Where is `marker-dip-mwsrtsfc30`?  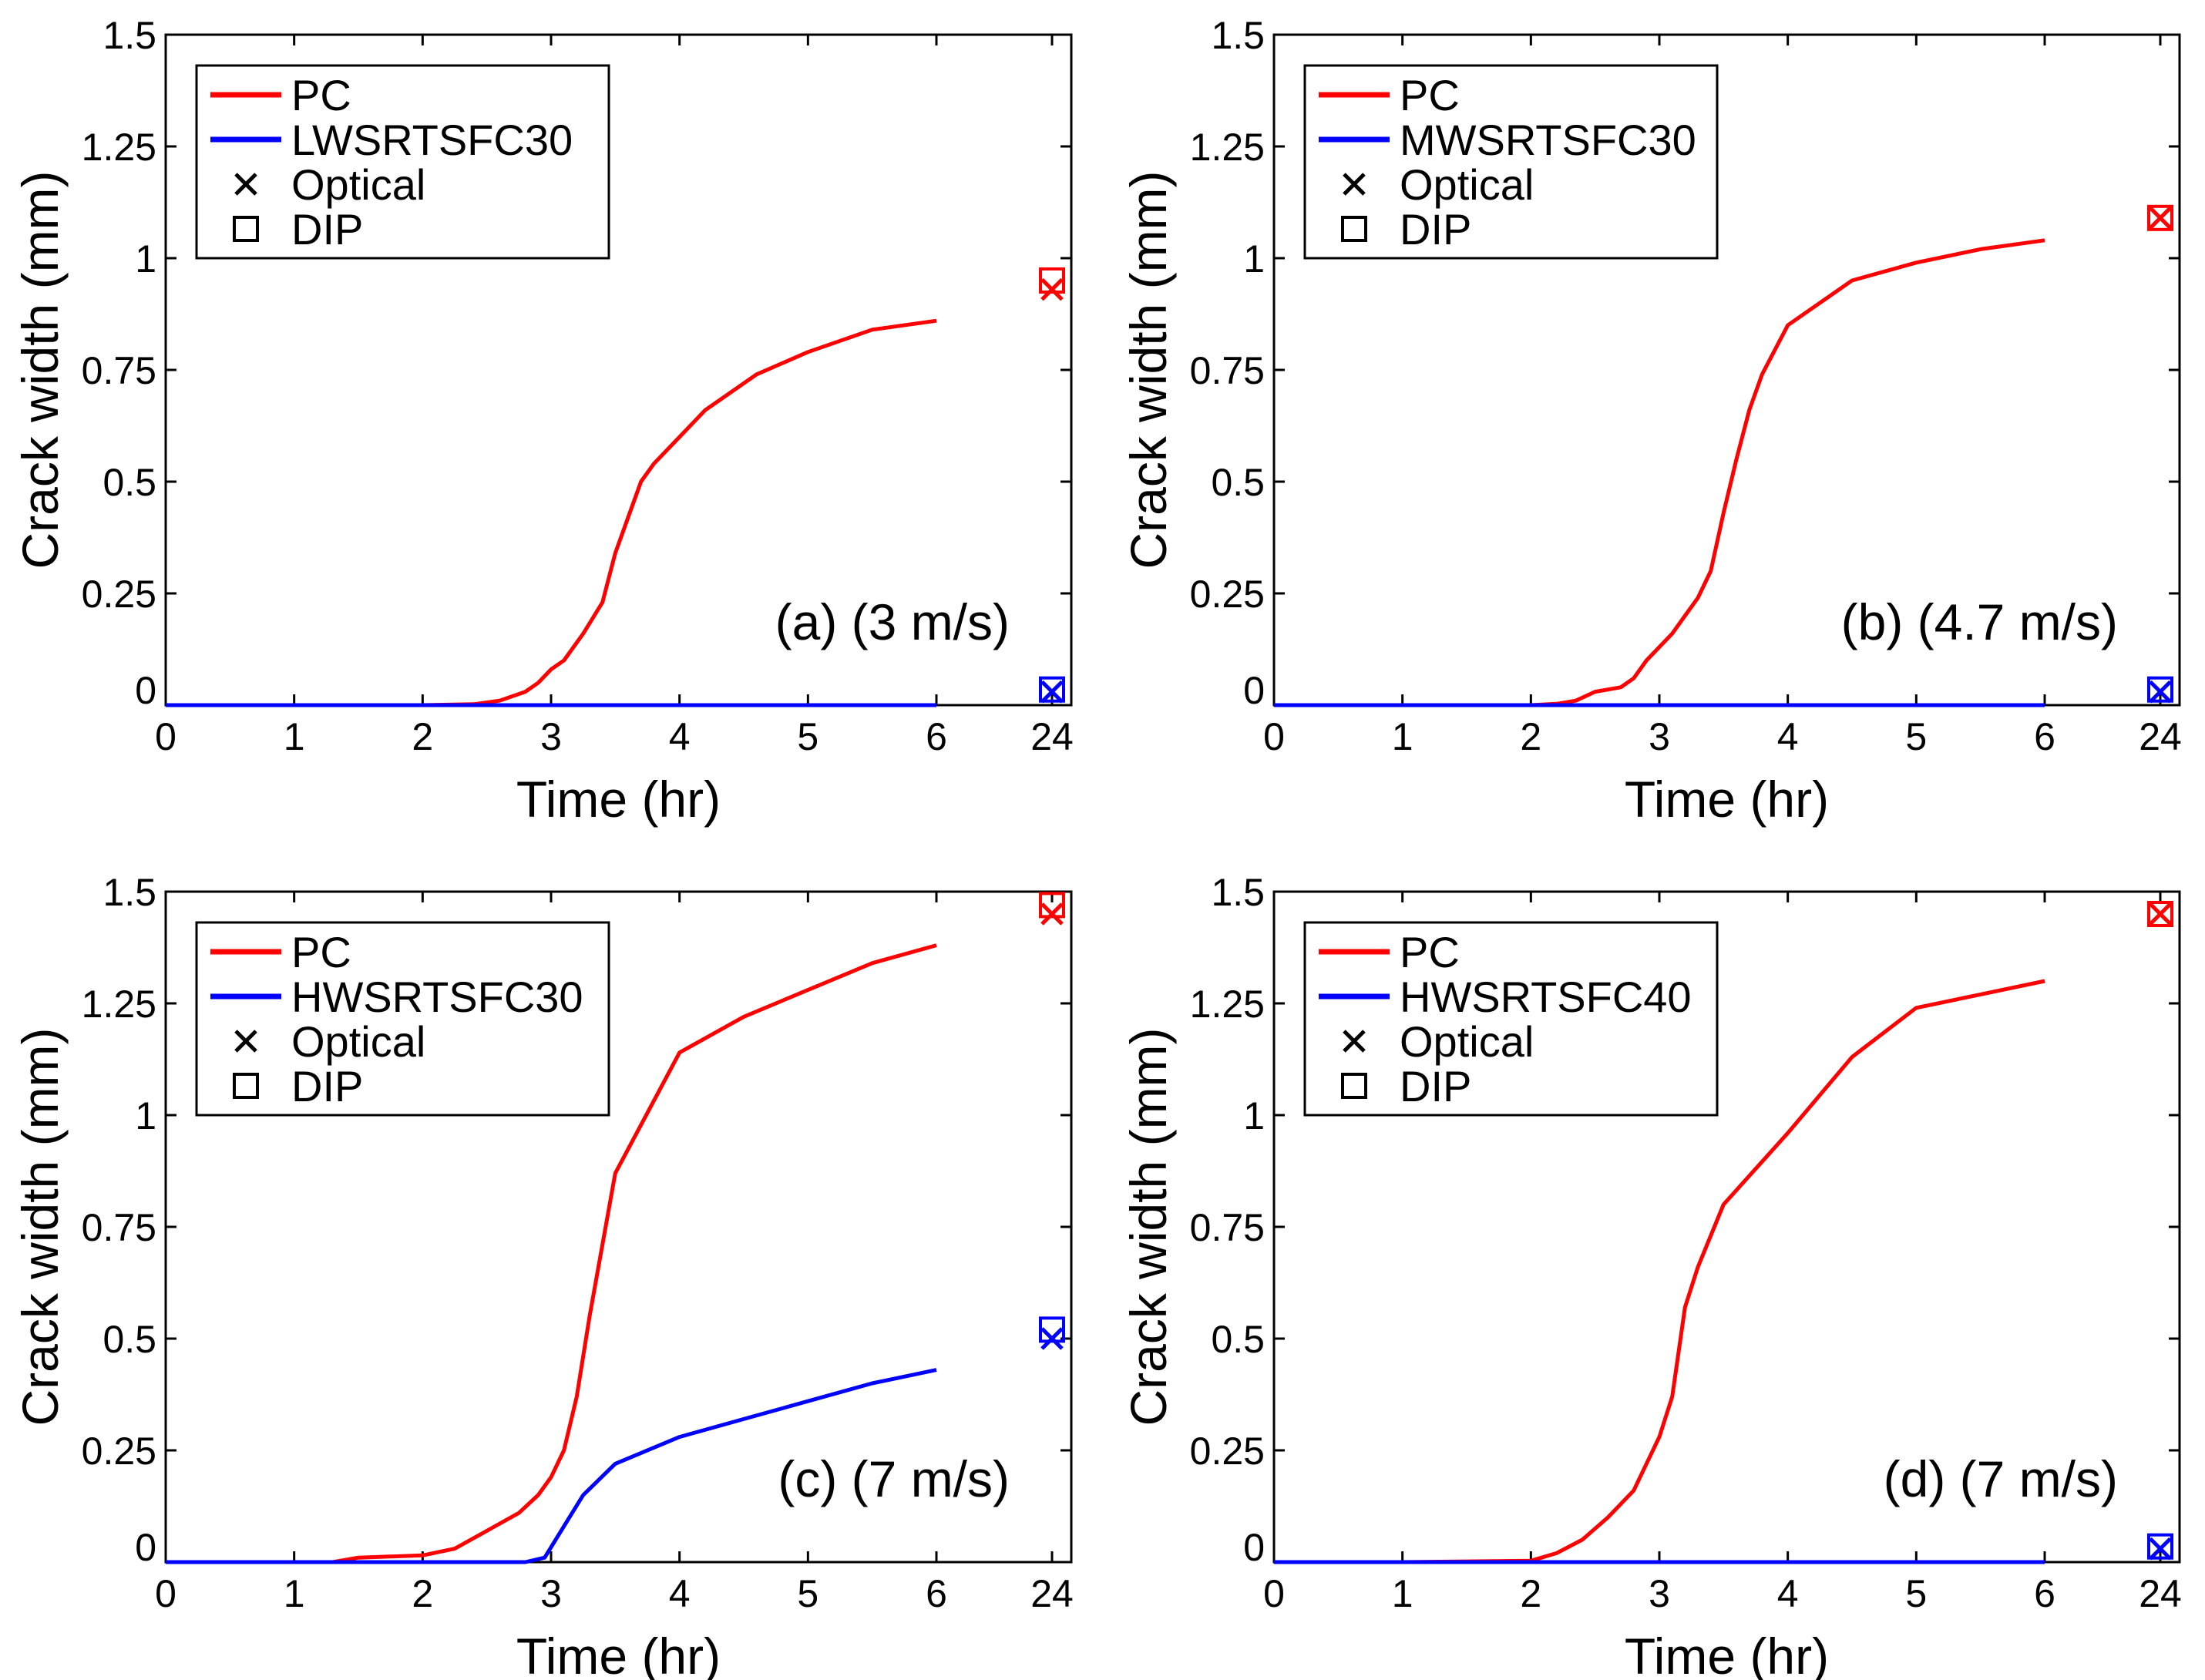 marker-dip-mwsrtsfc30 is located at coordinates (2160, 690).